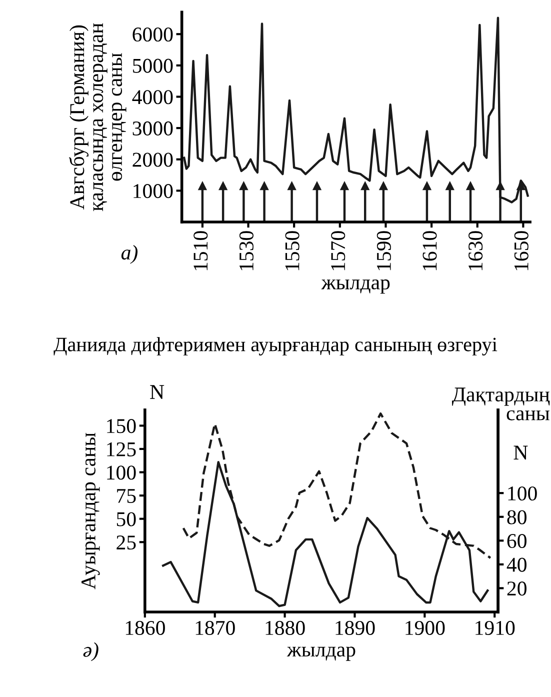 The image size is (551, 697). Describe the element at coordinates (516, 541) in the screenshot. I see `y2-tick-label: 60` at that location.